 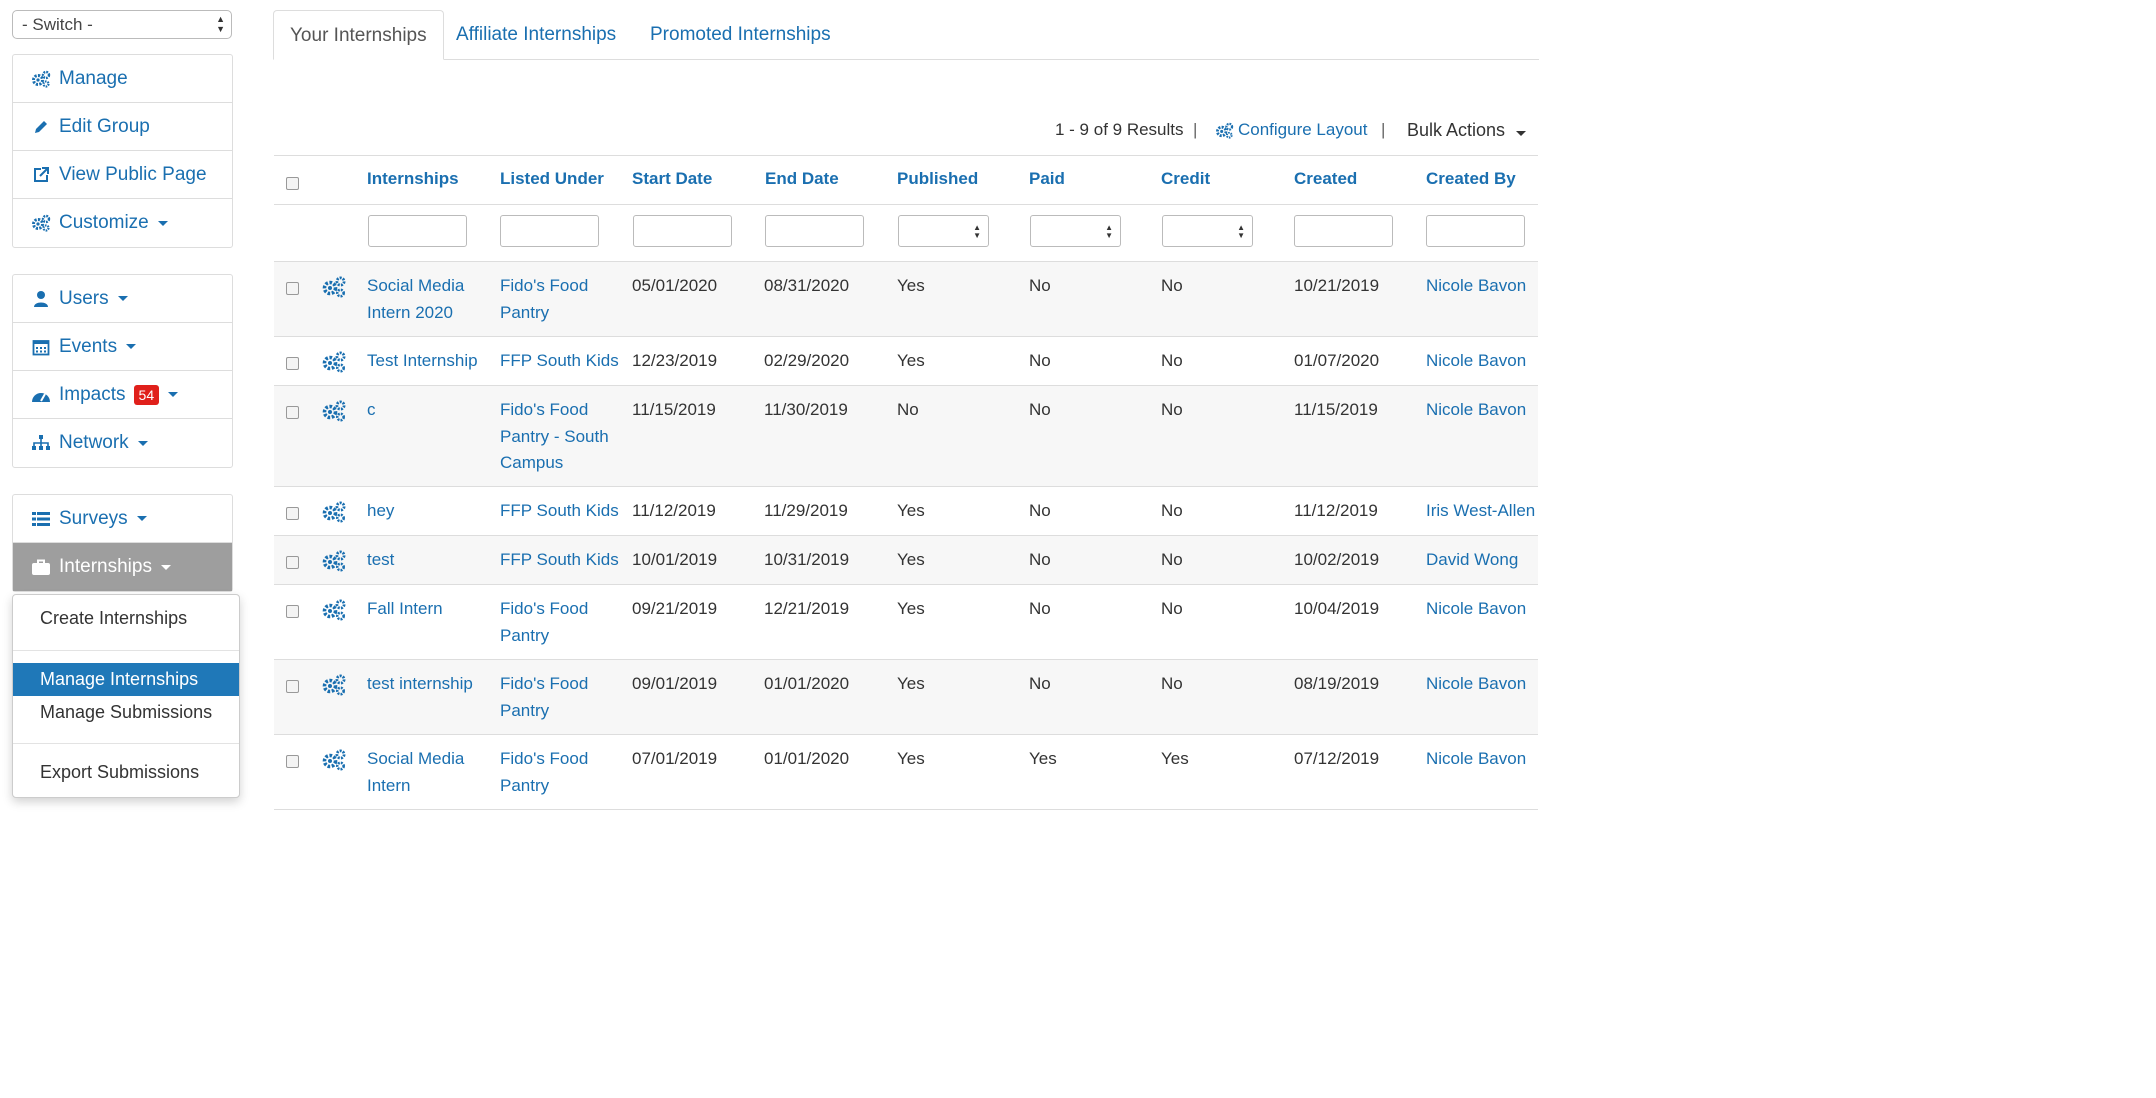 What do you see at coordinates (420, 684) in the screenshot?
I see `cell-internship-name: test internship` at bounding box center [420, 684].